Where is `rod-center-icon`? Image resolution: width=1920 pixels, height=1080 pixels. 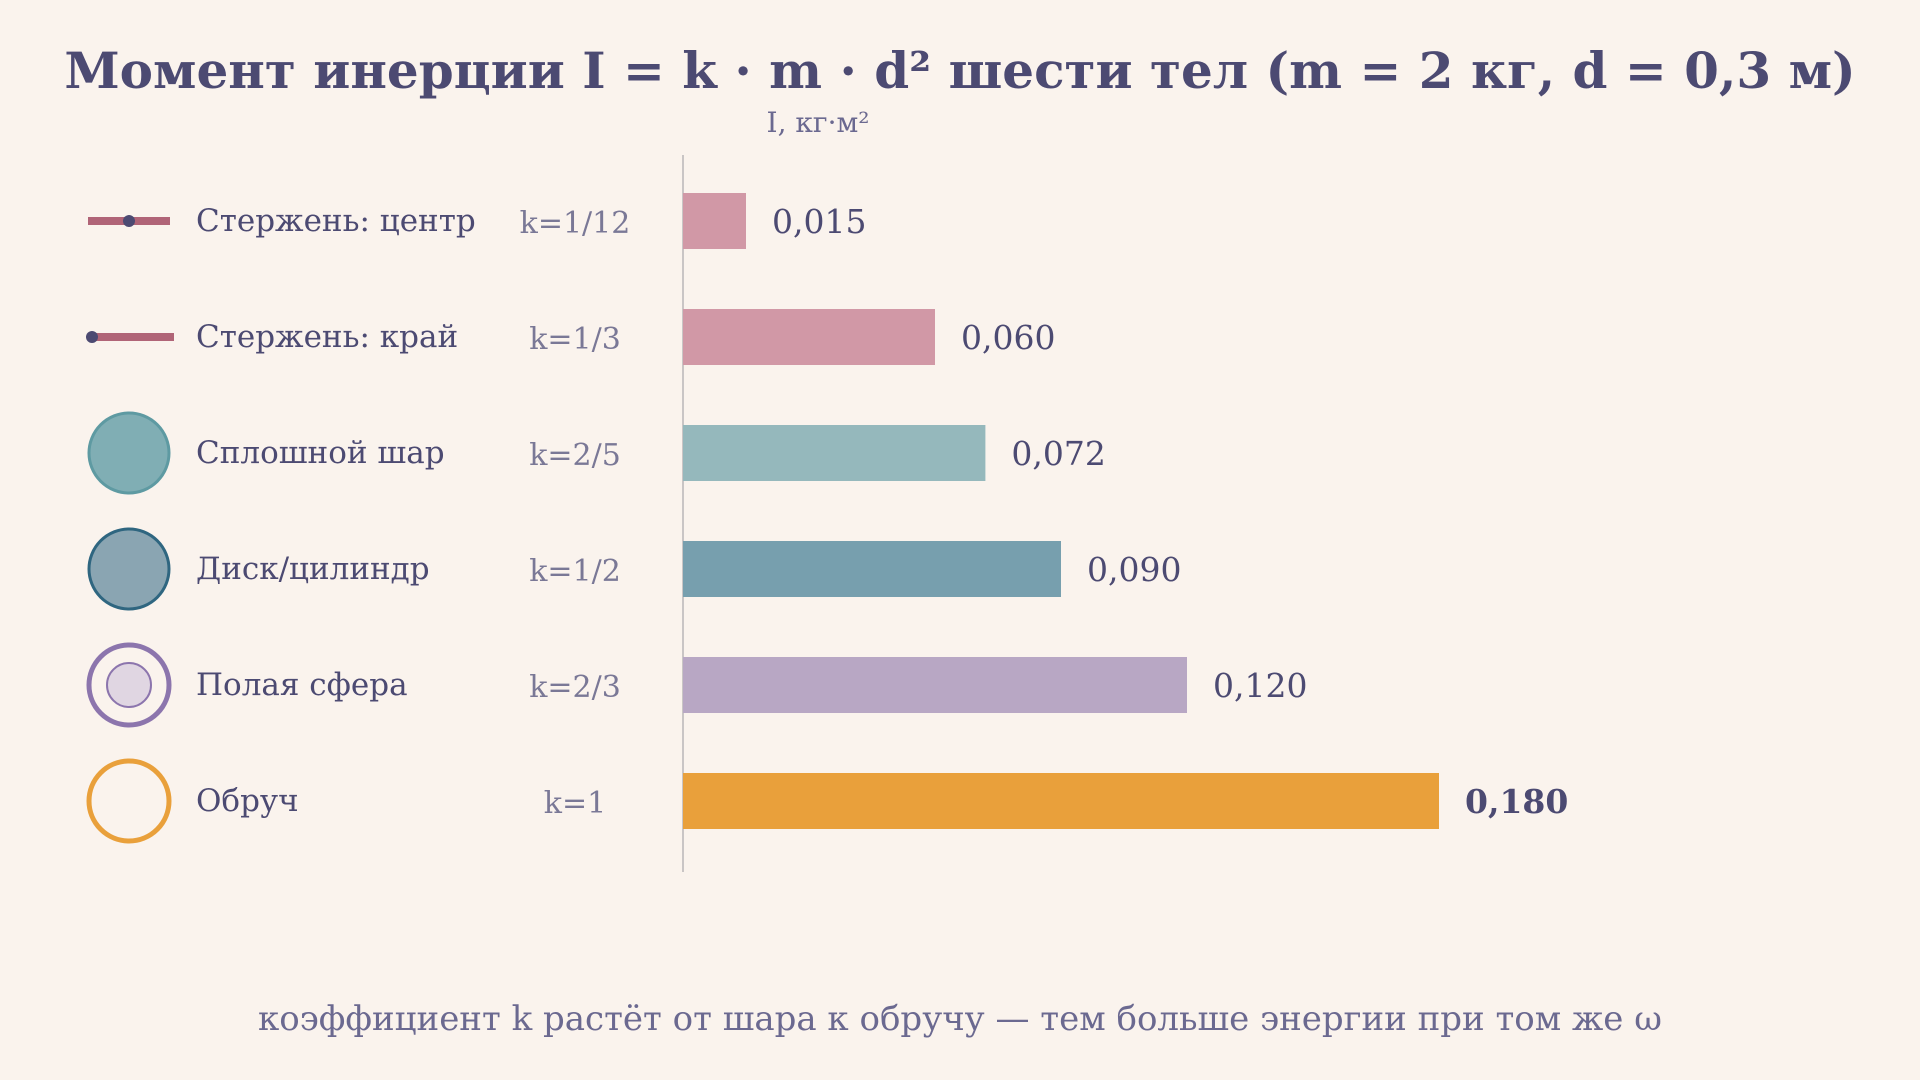 rod-center-icon is located at coordinates (129, 221).